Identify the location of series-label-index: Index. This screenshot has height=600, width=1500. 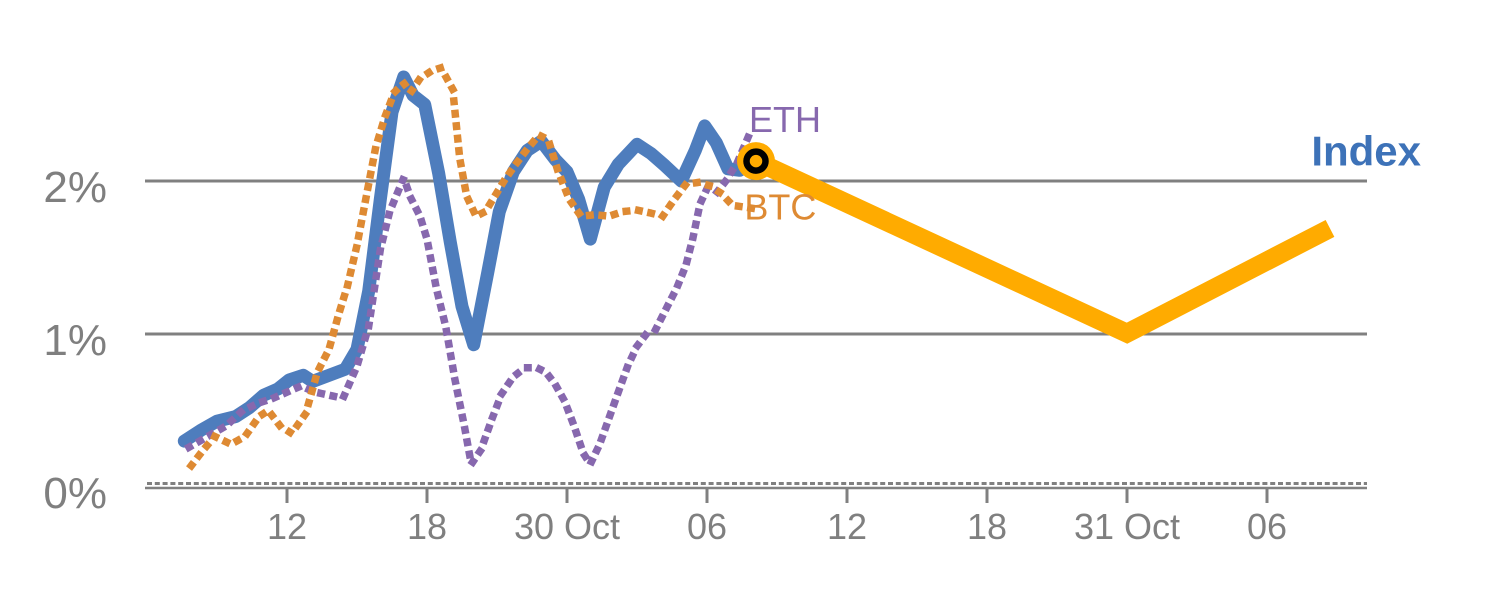
(1366, 151).